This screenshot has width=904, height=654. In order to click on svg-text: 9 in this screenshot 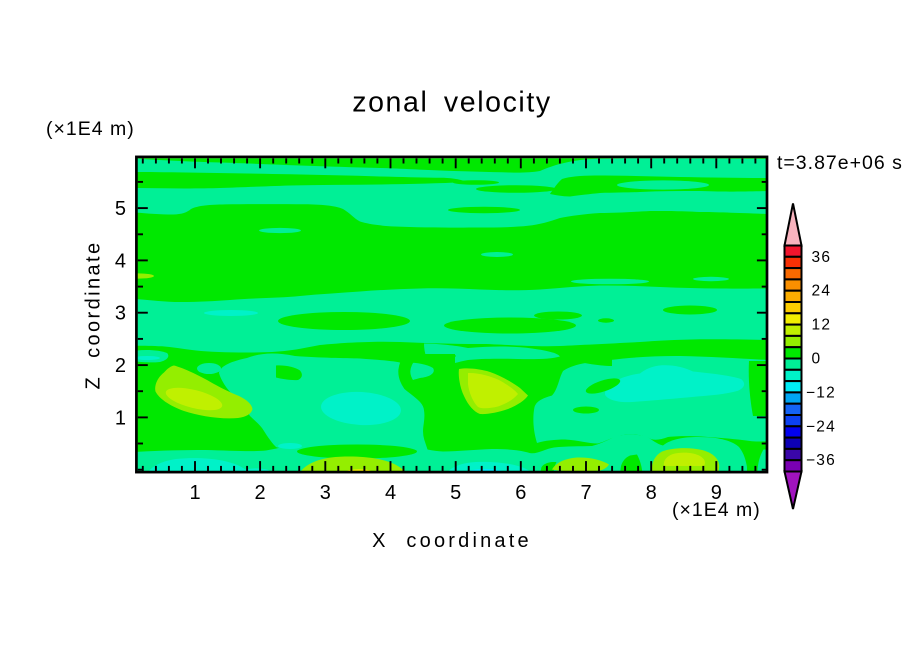, I will do `click(716, 493)`.